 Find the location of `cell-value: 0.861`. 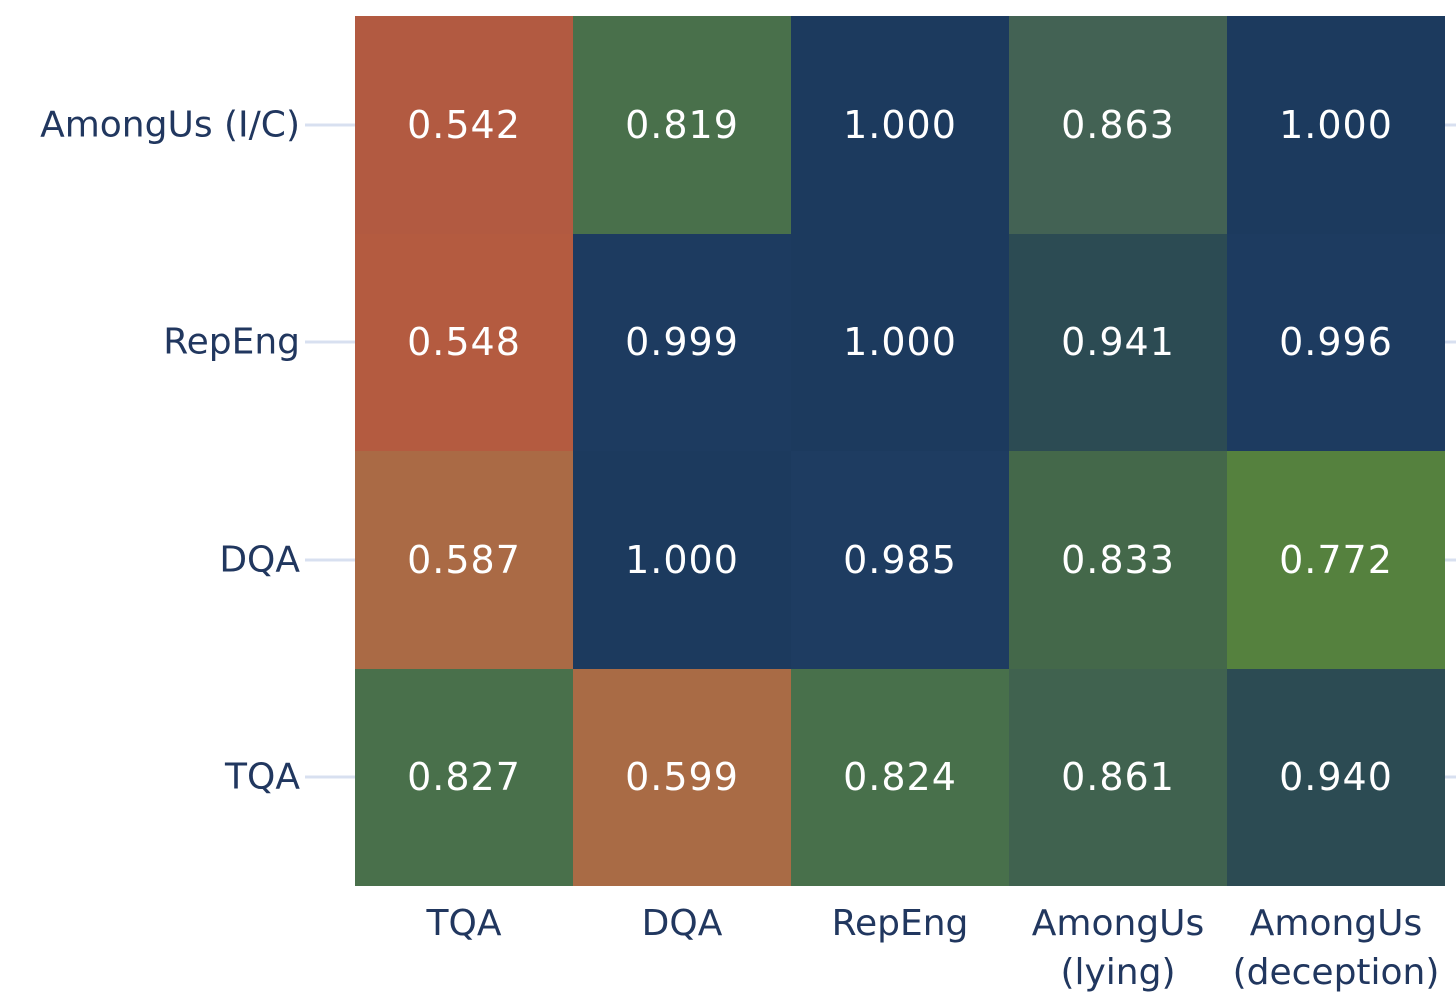

cell-value: 0.861 is located at coordinates (1118, 777).